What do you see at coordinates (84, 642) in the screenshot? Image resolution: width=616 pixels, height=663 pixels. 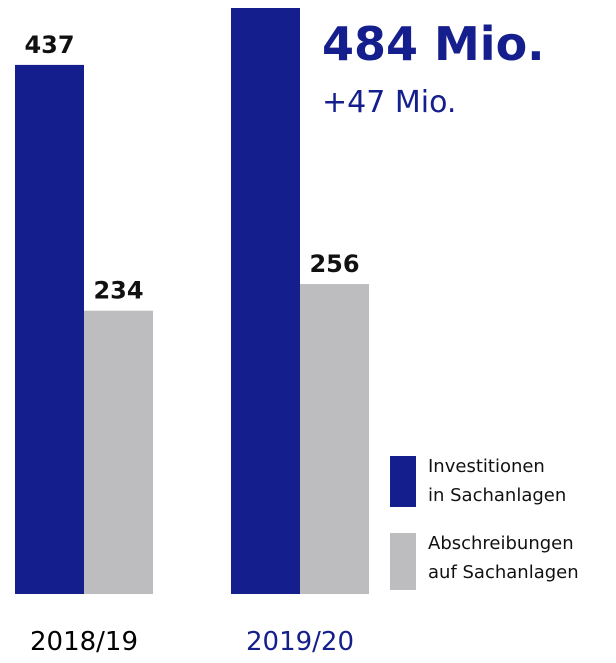 I see `x-tick-label: 2018/19` at bounding box center [84, 642].